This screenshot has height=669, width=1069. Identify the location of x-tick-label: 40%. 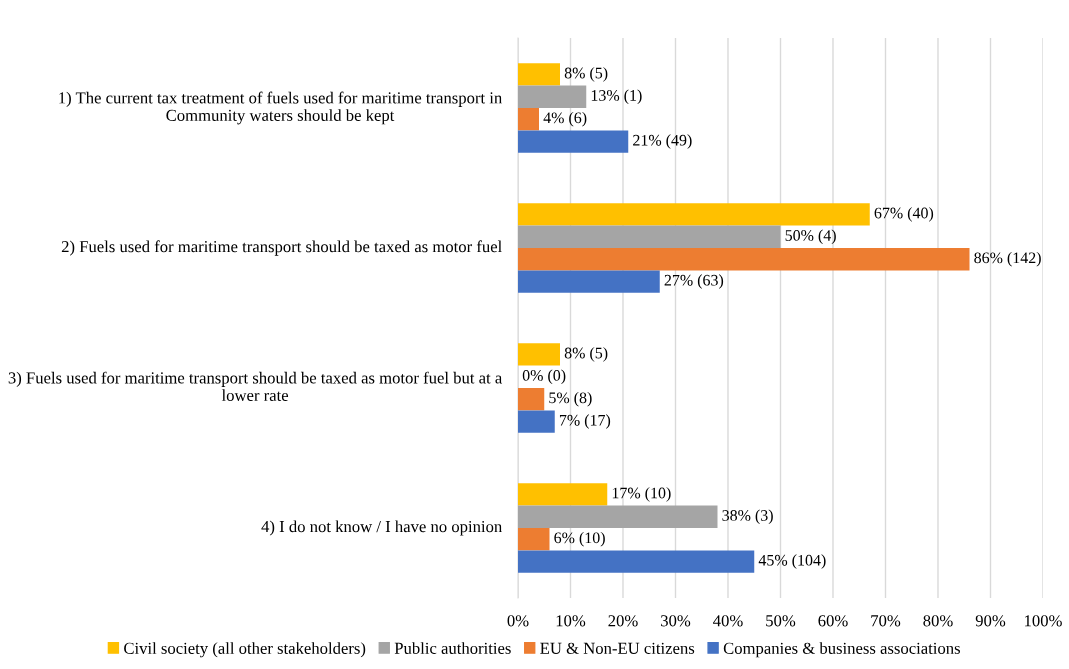
(728, 621).